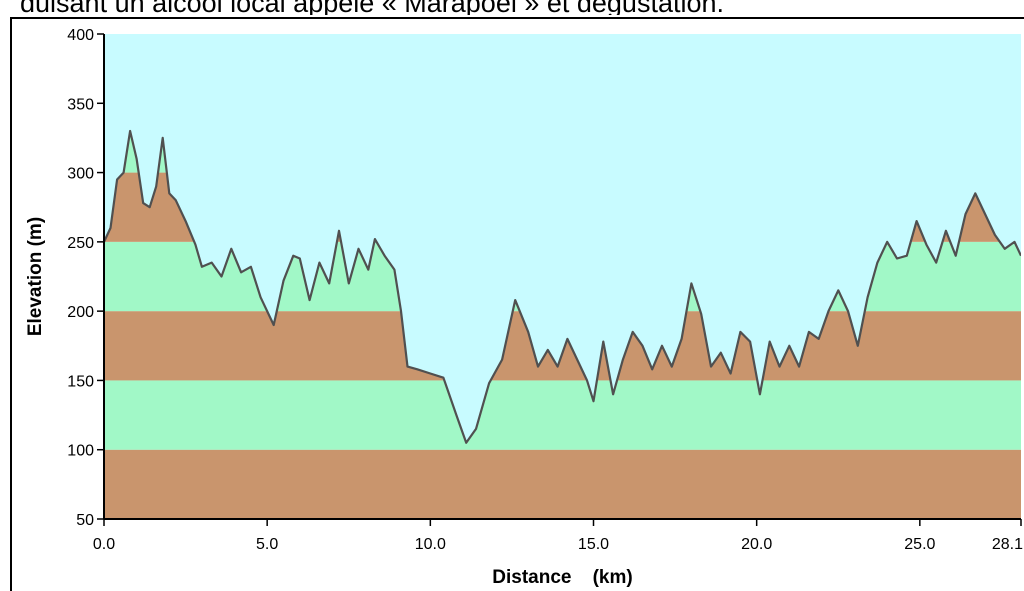  Describe the element at coordinates (85, 278) in the screenshot. I see `y-axis-ticks: 50 100 150 200 250 300 350 400` at that location.